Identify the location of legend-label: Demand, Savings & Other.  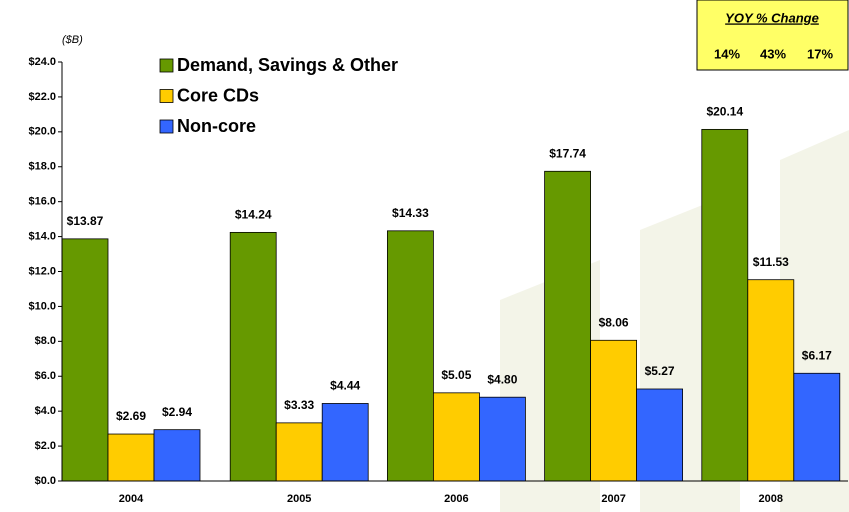
(287, 65).